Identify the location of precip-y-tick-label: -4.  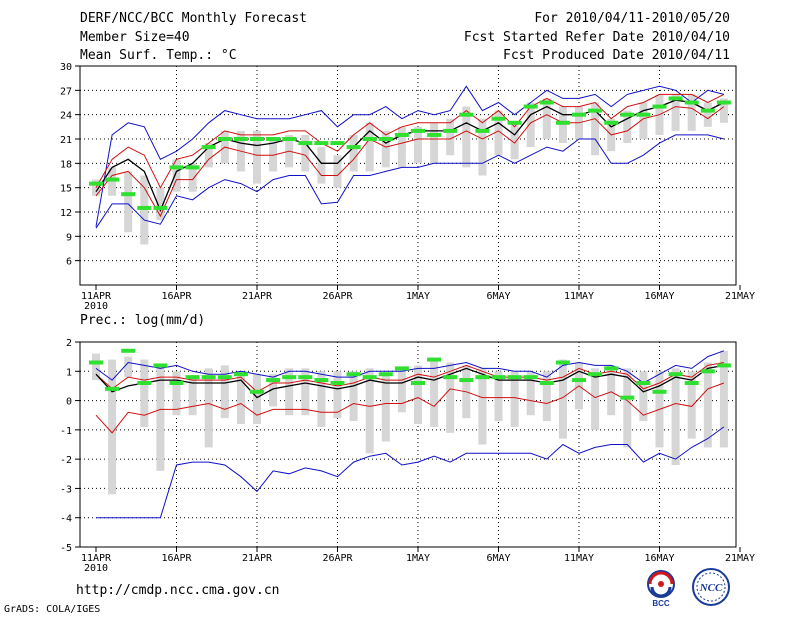
(66, 519).